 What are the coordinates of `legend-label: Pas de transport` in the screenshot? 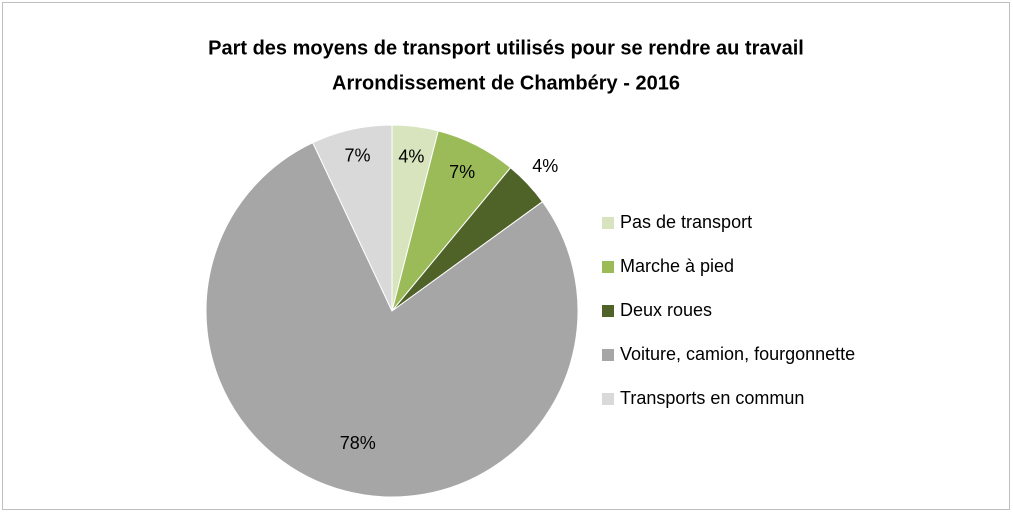 It's located at (686, 222).